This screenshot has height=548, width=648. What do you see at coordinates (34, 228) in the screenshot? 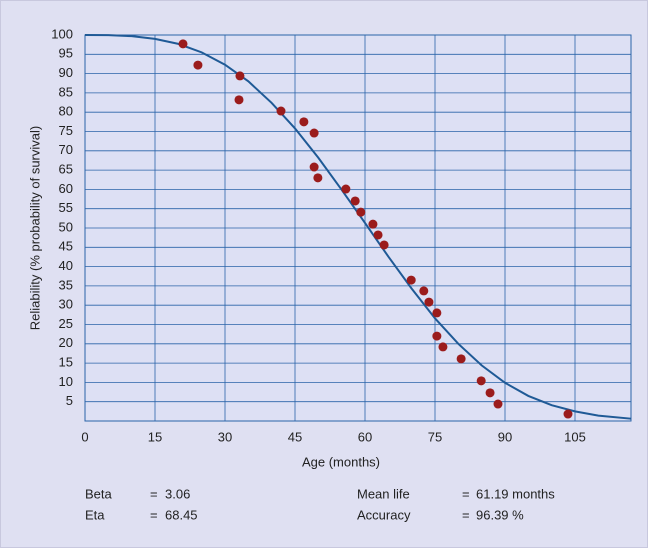
I see `y-axis-label: Reliability (% probability of survival)` at bounding box center [34, 228].